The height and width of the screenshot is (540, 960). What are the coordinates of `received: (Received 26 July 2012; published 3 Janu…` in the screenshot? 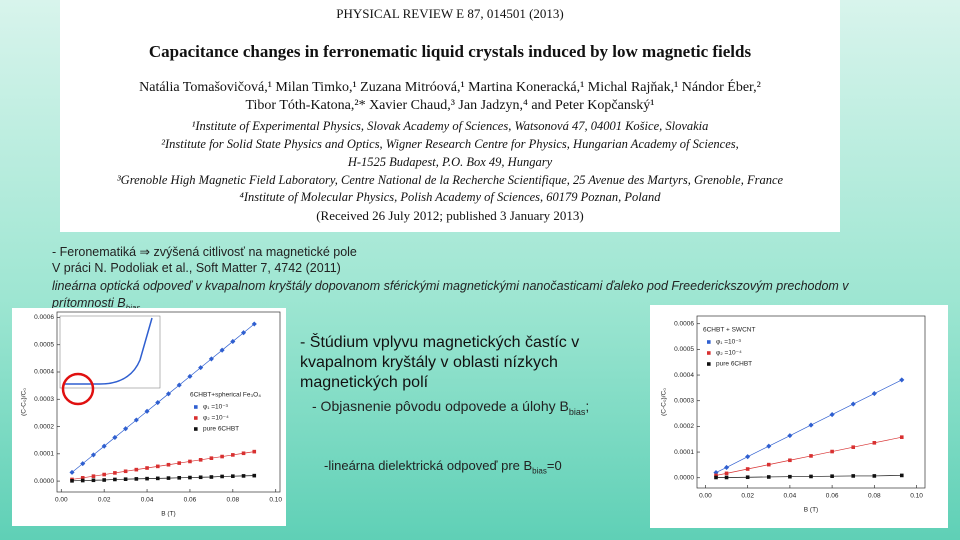 It's located at (450, 215).